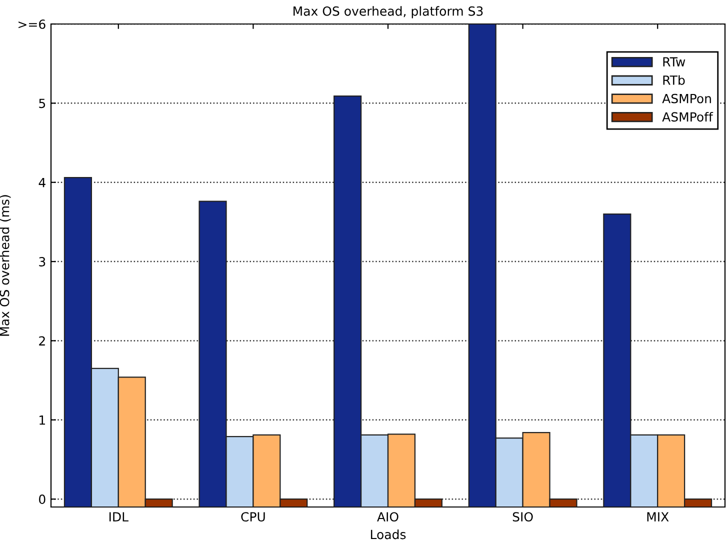  What do you see at coordinates (32, 24) in the screenshot?
I see `y-tick-label: >=6` at bounding box center [32, 24].